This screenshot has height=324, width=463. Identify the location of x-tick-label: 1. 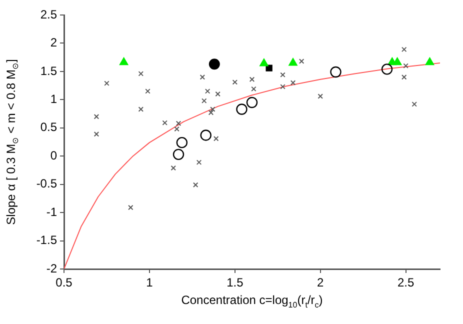
(150, 283).